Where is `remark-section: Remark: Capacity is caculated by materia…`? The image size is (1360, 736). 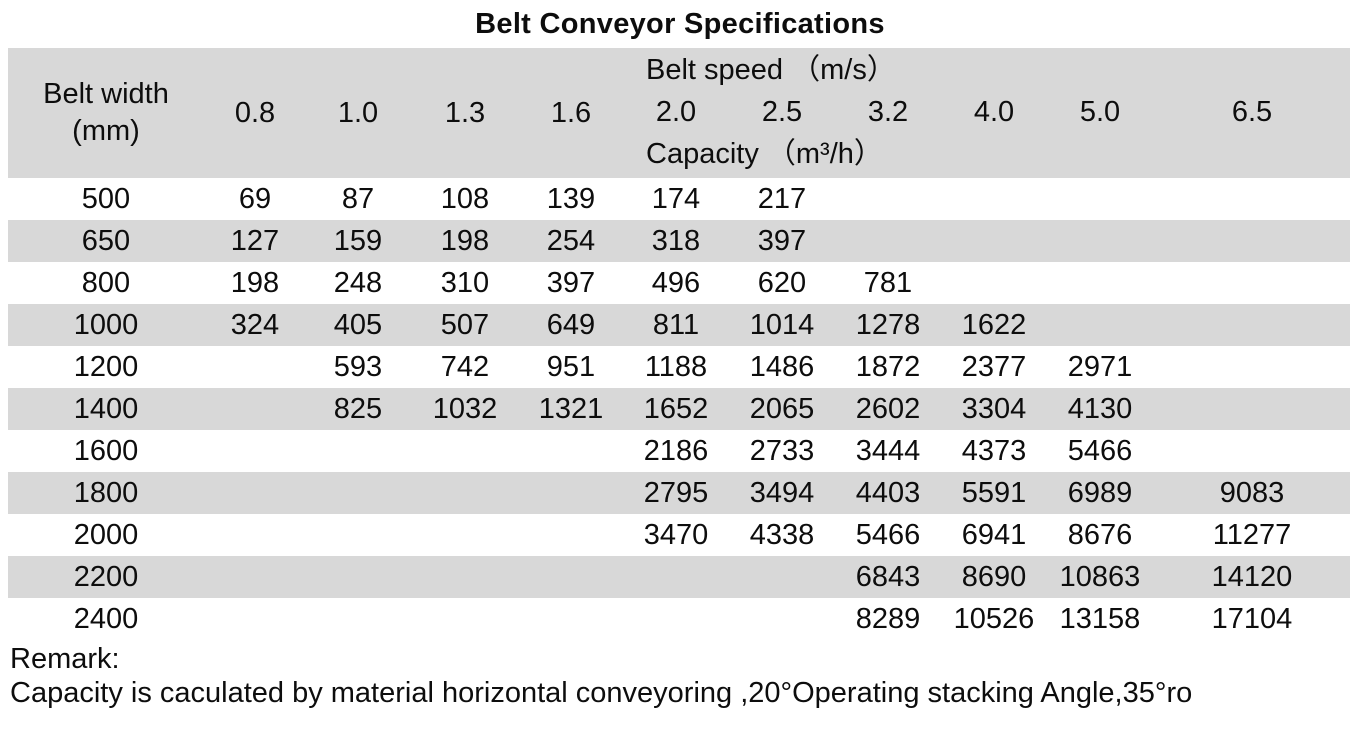 remark-section: Remark: Capacity is caculated by materia… is located at coordinates (685, 676).